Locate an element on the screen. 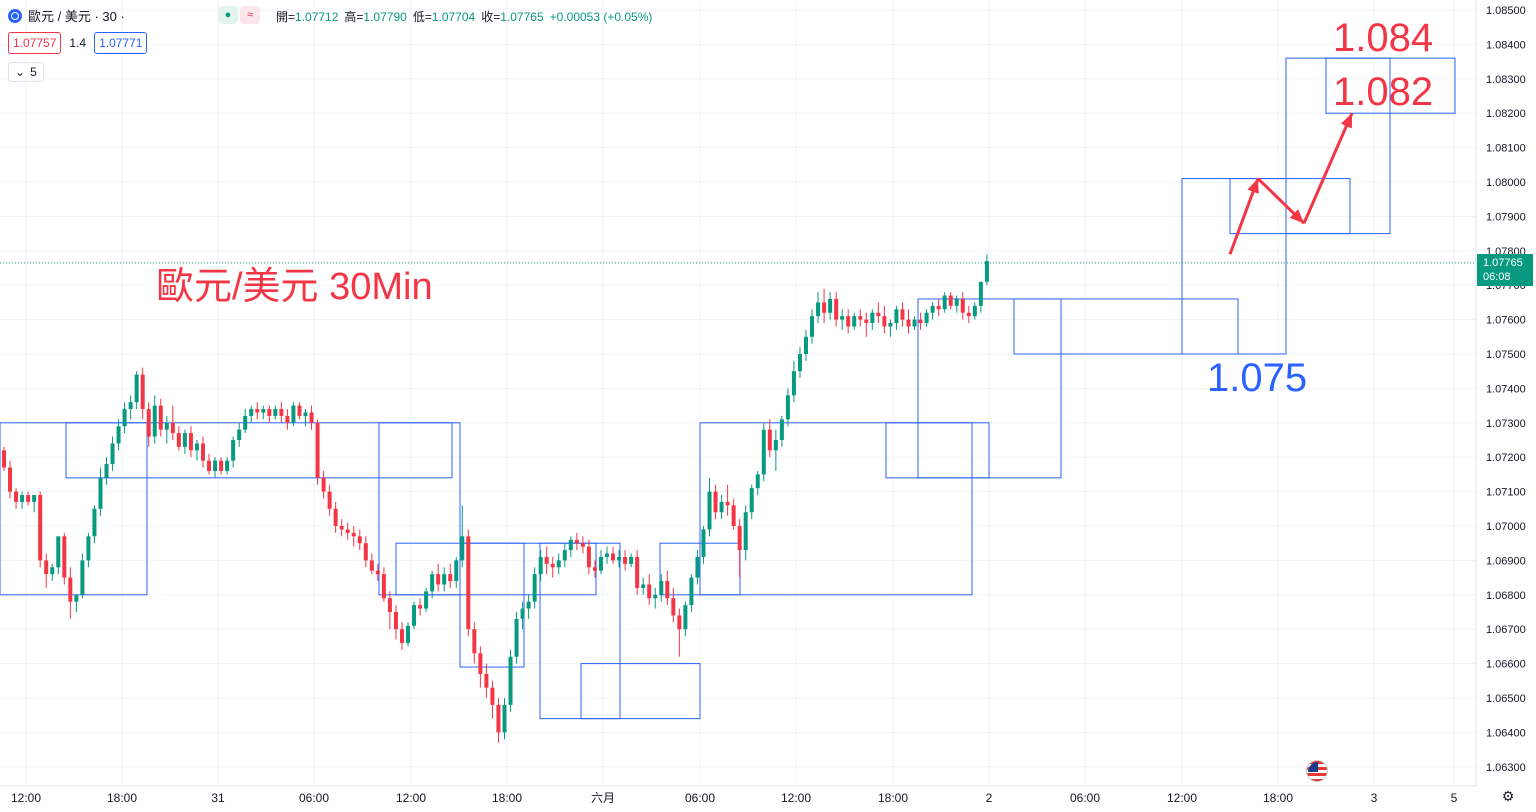  sell-price-button: 1.07757 is located at coordinates (35, 43).